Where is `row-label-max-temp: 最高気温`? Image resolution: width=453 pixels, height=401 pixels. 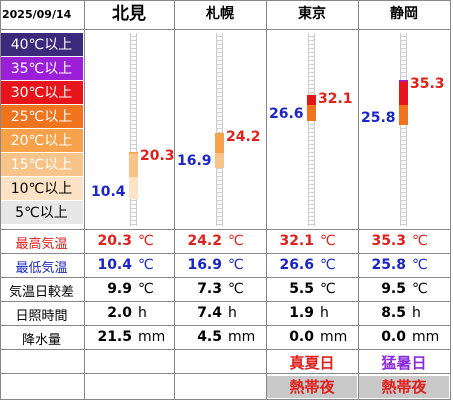 row-label-max-temp: 最高気温 is located at coordinates (41, 244).